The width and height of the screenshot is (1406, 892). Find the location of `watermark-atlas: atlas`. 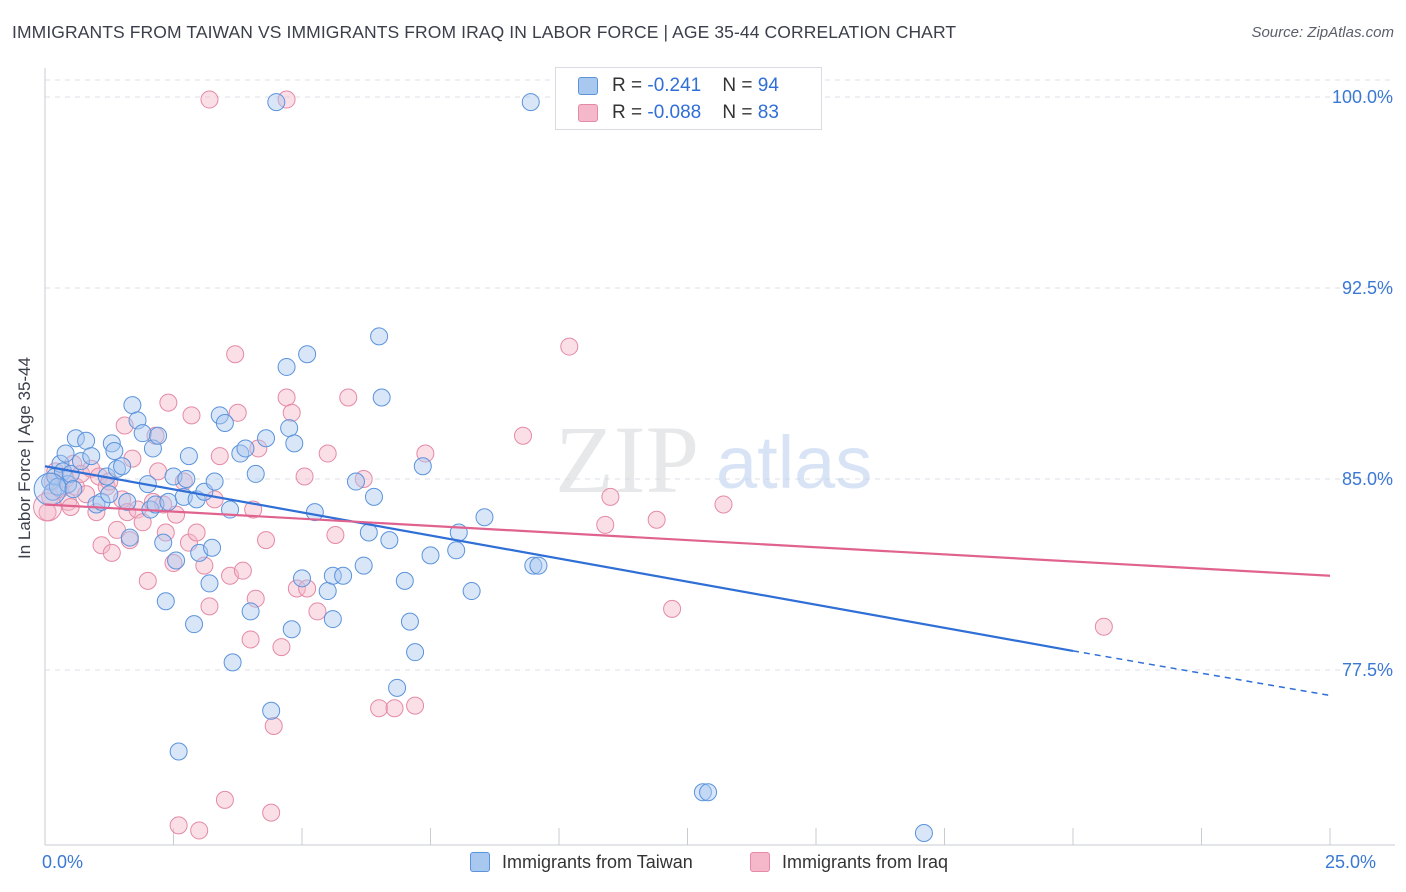

watermark-atlas: atlas is located at coordinates (794, 462).